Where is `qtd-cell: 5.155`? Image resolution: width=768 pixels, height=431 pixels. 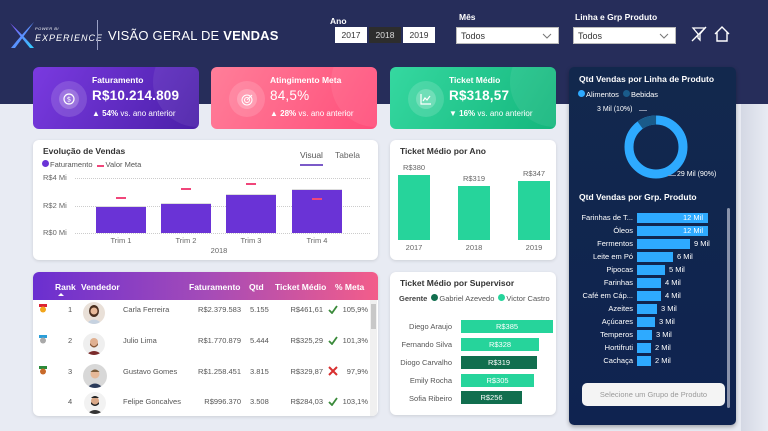
qtd-cell: 5.155 is located at coordinates (259, 309).